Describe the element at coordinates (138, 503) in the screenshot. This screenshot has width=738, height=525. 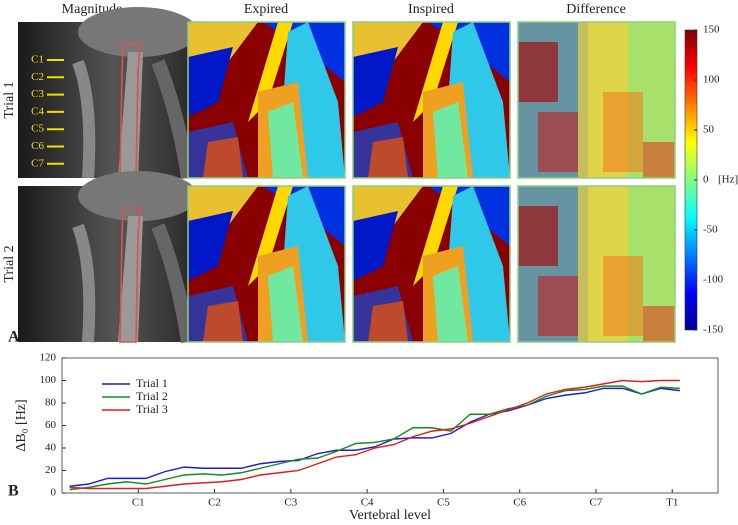
I see `x-tick-label: C1` at that location.